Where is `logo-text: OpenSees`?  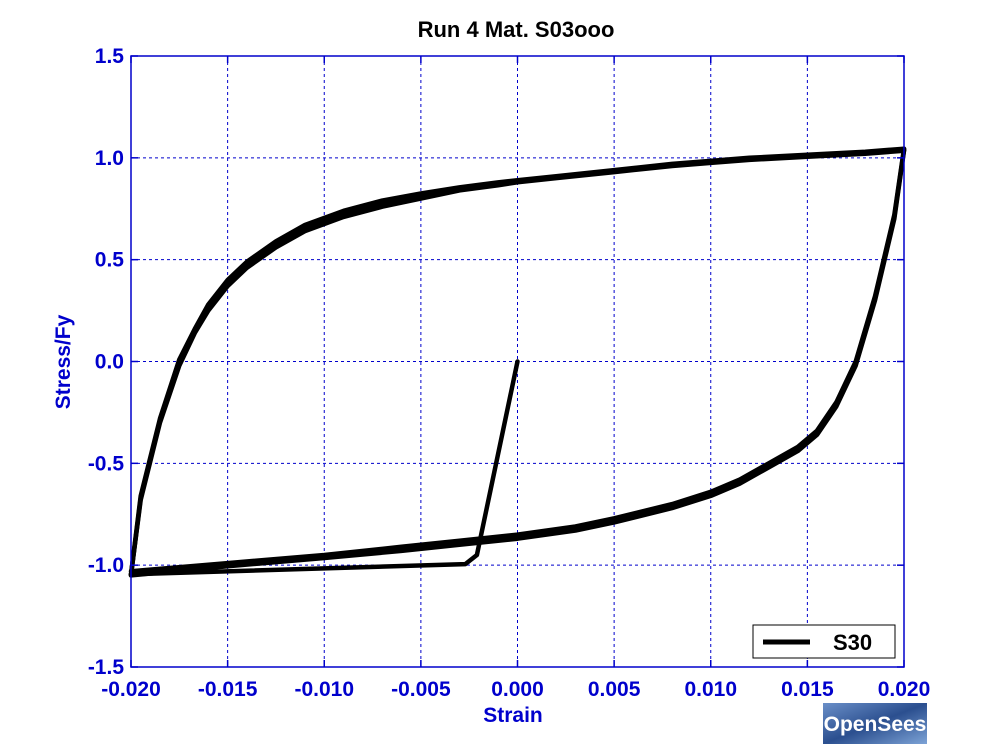
logo-text: OpenSees is located at coordinates (875, 724).